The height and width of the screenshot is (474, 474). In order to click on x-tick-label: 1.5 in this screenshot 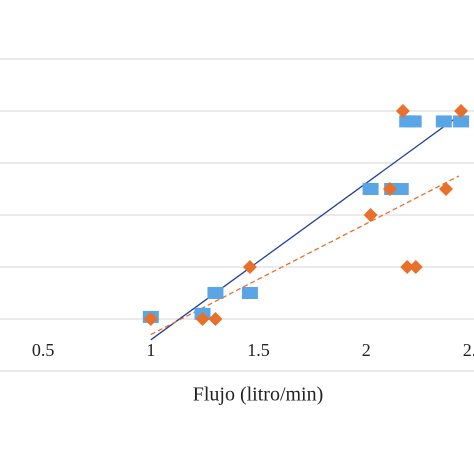, I will do `click(258, 350)`.